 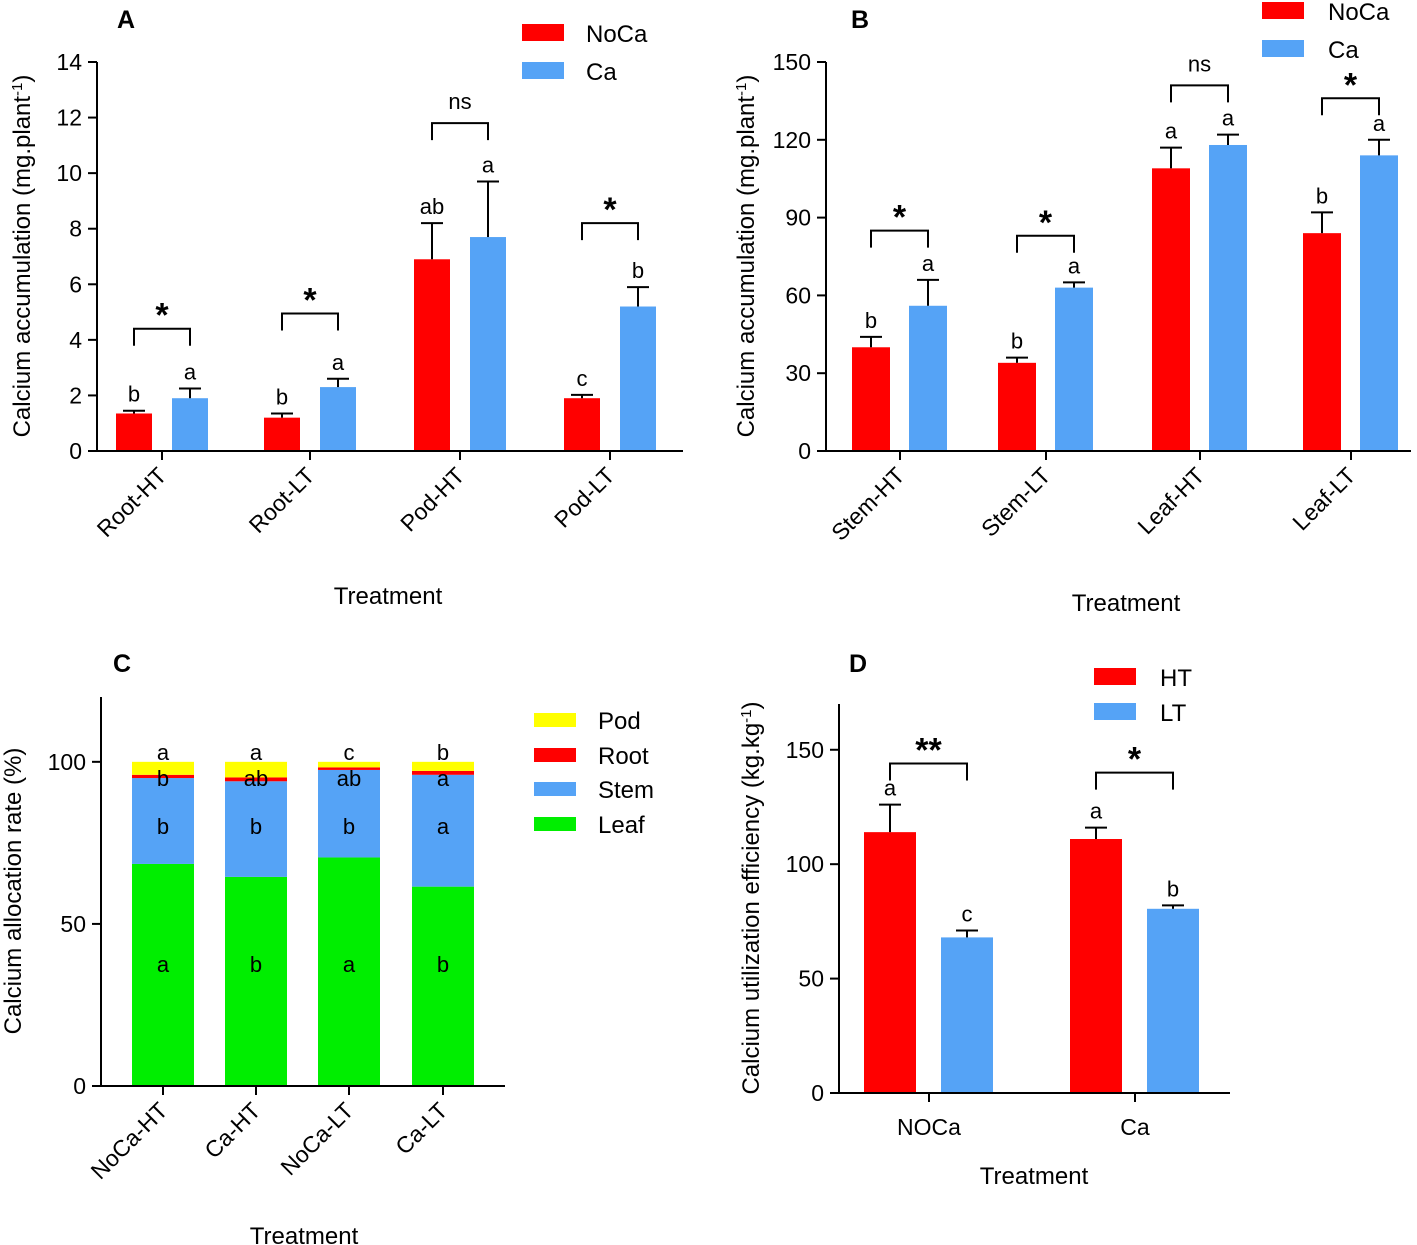 I want to click on legend-label-ht: HT, so click(x=1176, y=678).